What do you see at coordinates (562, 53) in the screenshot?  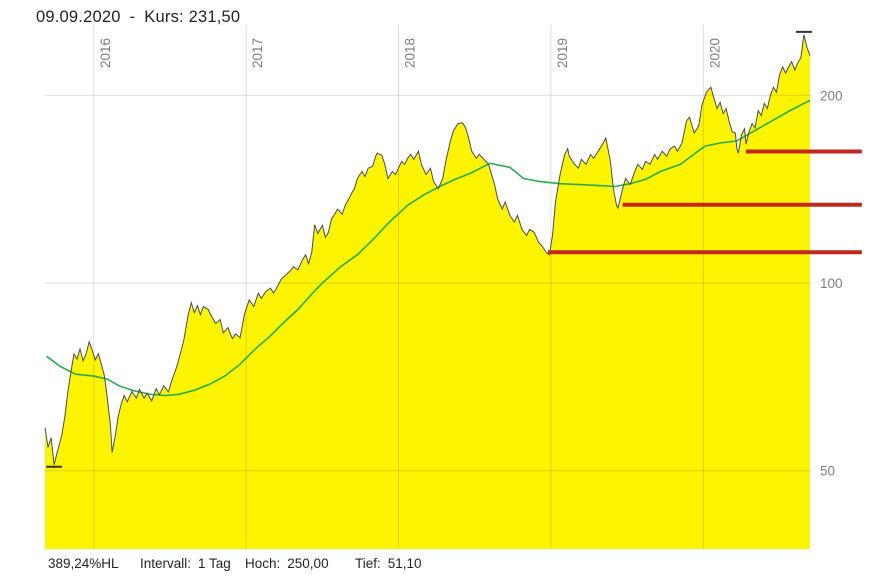 I see `x-tick-label: 2019` at bounding box center [562, 53].